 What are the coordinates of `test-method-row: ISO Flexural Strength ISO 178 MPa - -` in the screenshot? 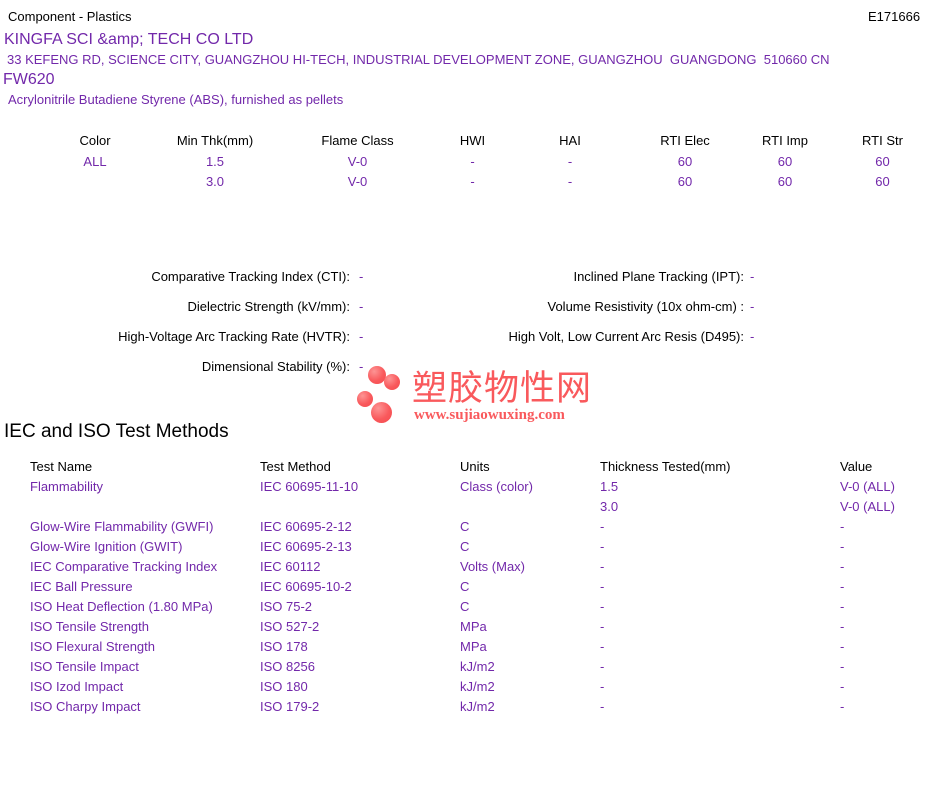 It's located at (475, 649).